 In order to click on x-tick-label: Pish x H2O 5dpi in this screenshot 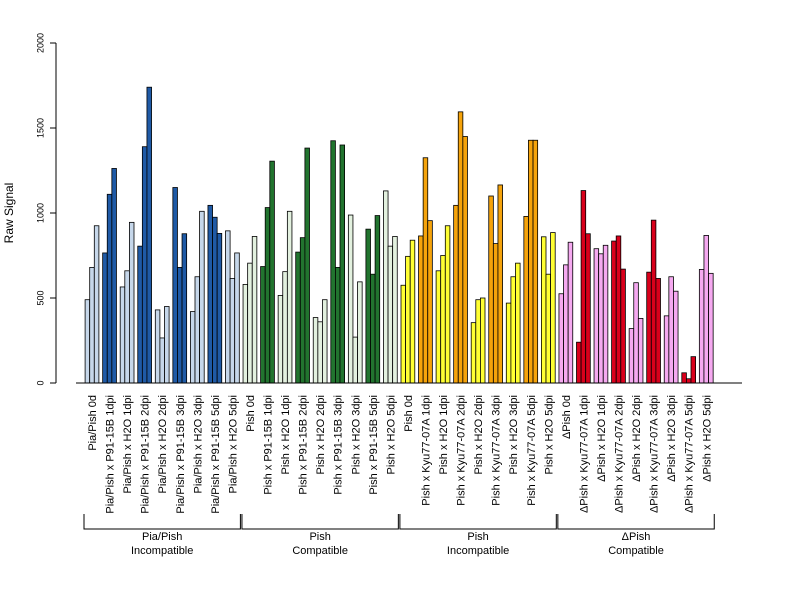, I will do `click(391, 434)`.